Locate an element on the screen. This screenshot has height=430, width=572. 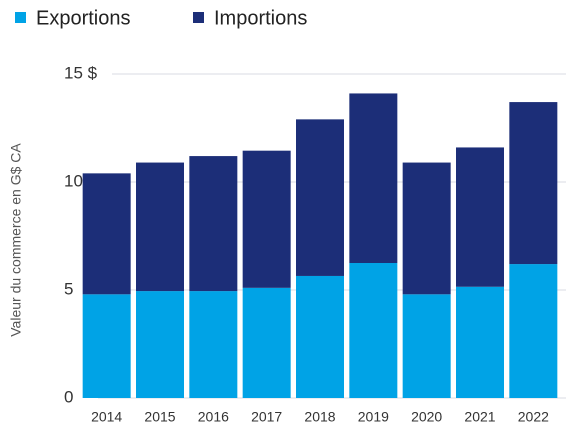
legend-label: Importions is located at coordinates (260, 18).